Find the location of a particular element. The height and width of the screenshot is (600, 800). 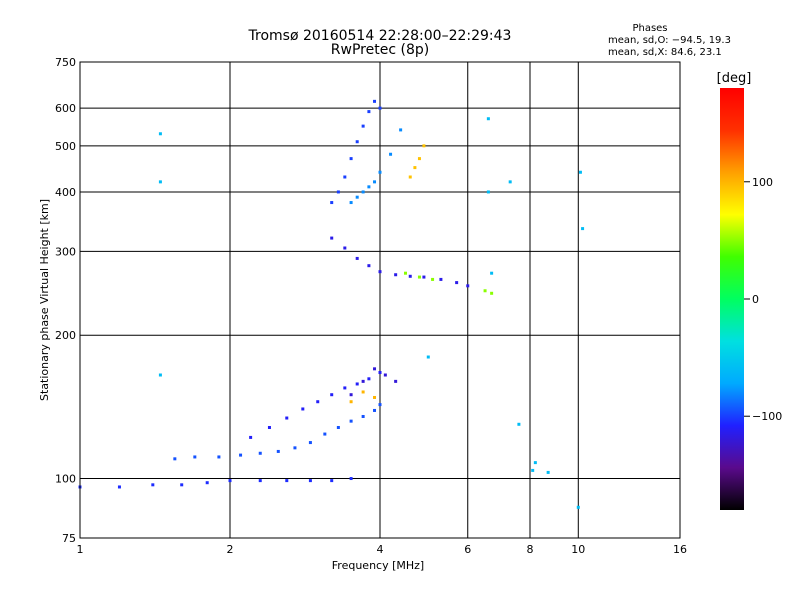

colorbar-label: [deg] is located at coordinates (734, 78).